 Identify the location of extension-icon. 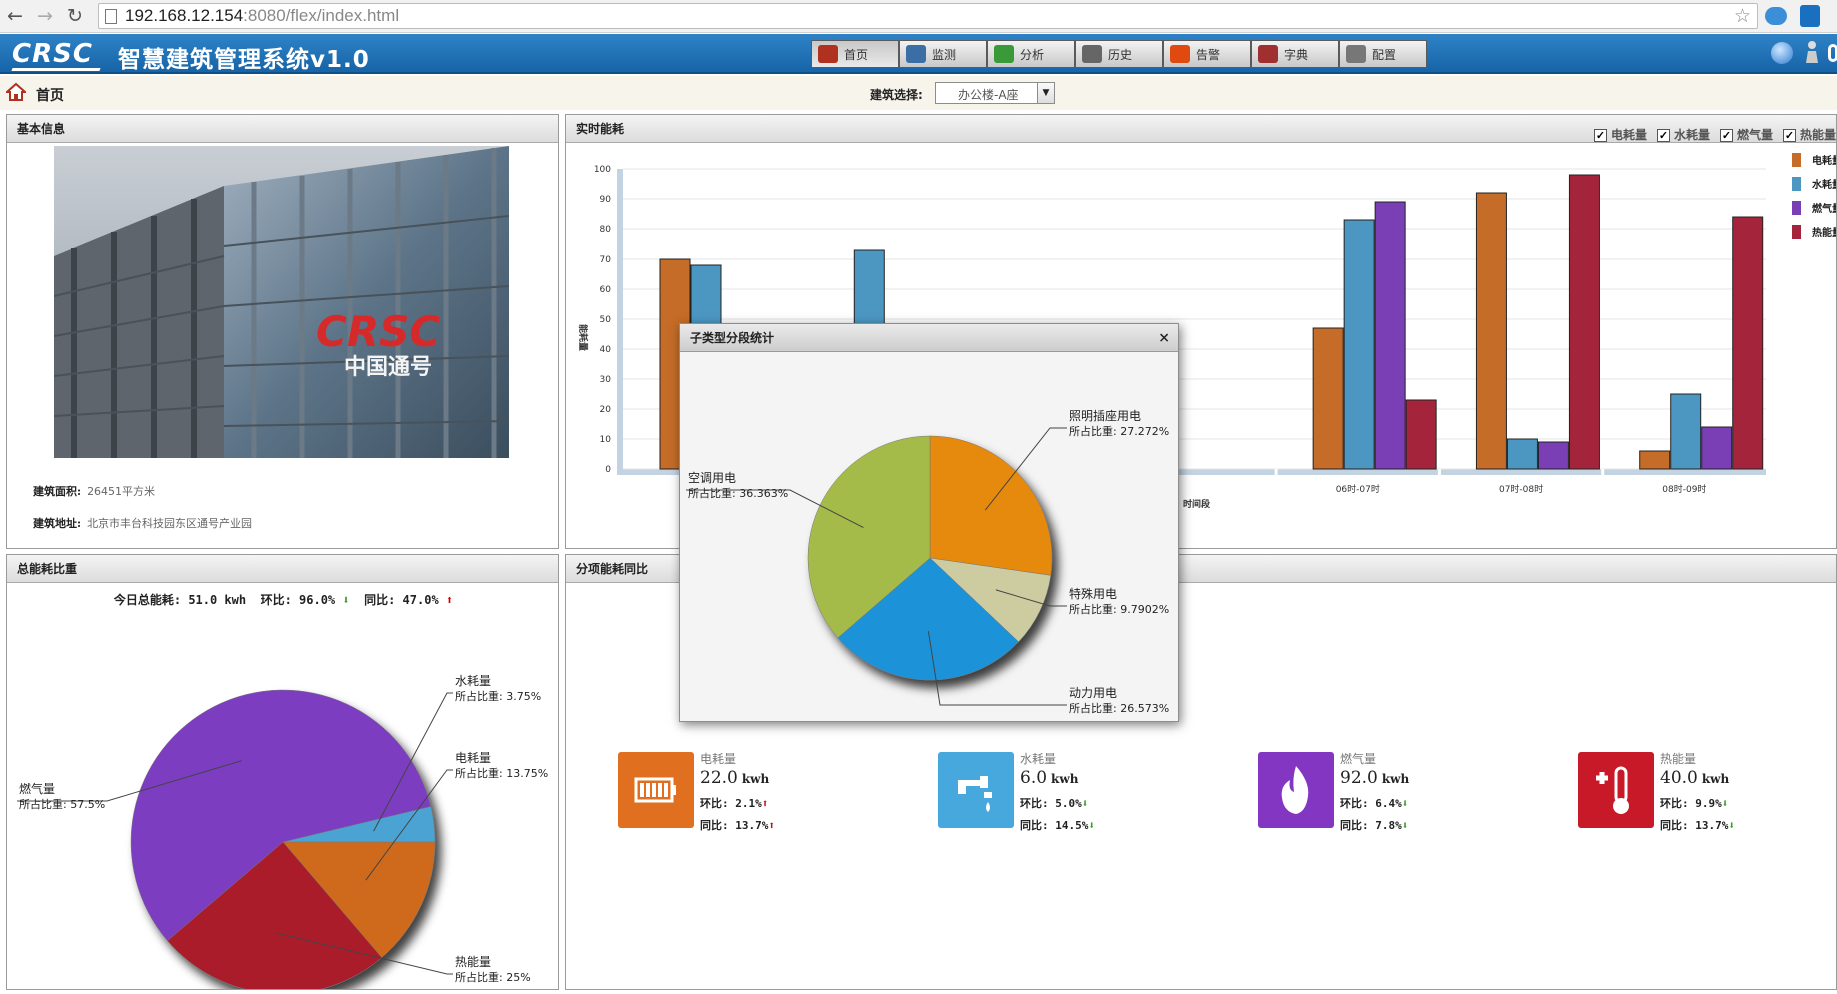
(1810, 16).